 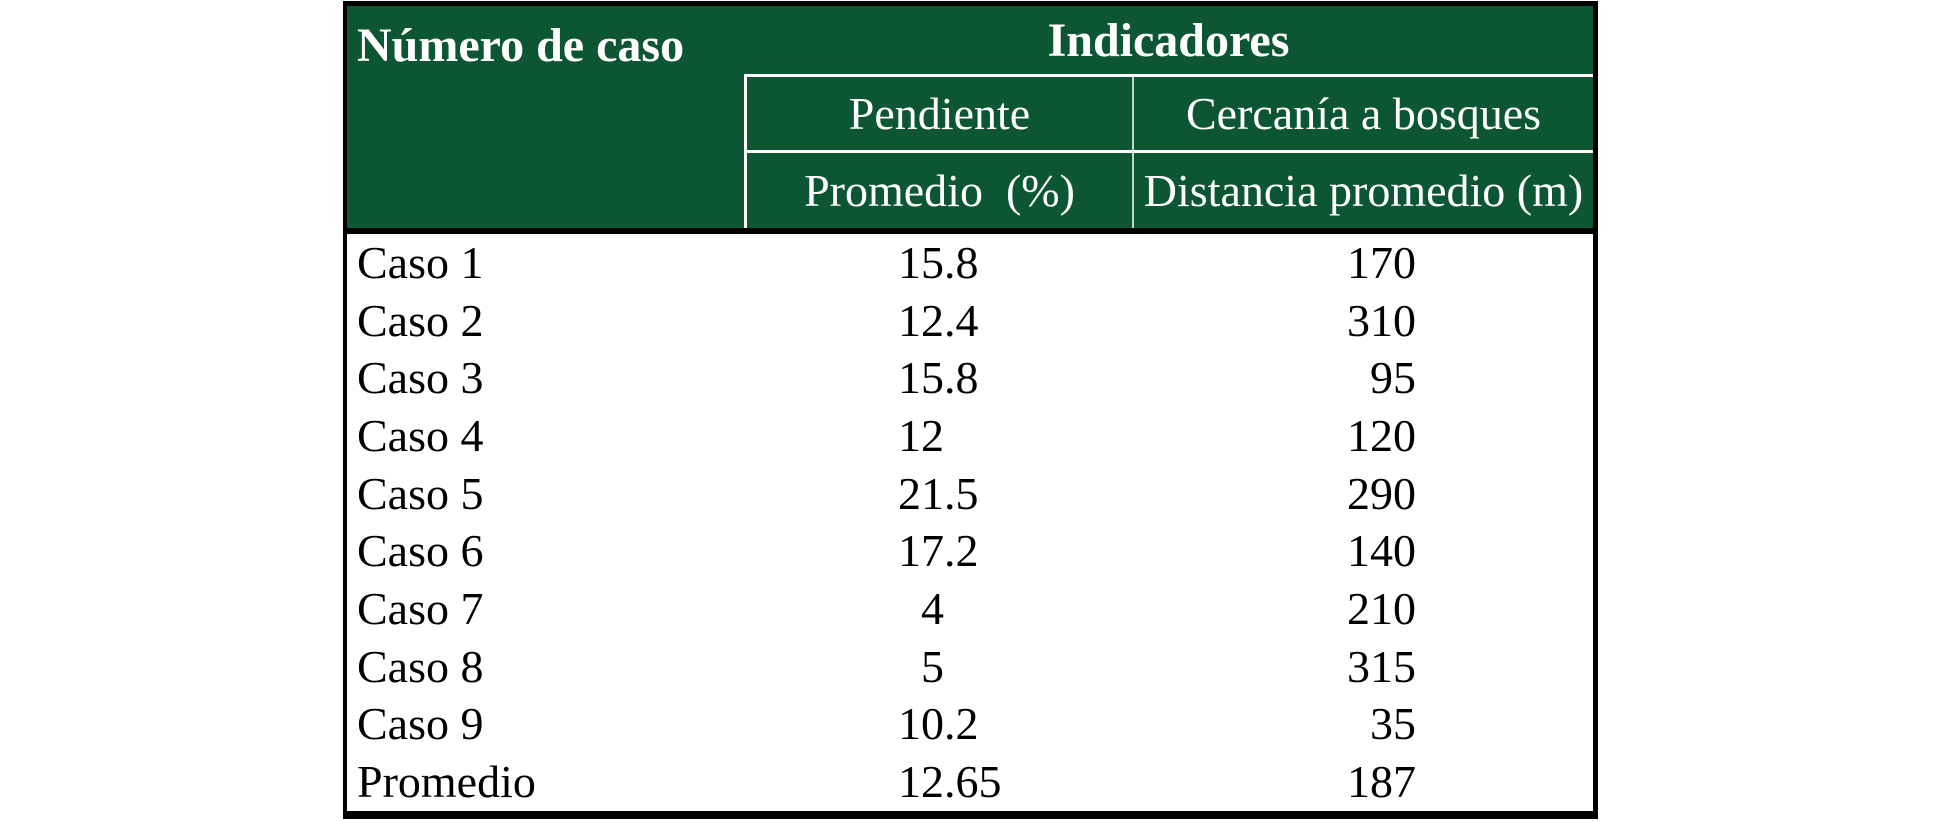 I want to click on table-row: Caso 5 21.5 290, so click(x=970, y=494).